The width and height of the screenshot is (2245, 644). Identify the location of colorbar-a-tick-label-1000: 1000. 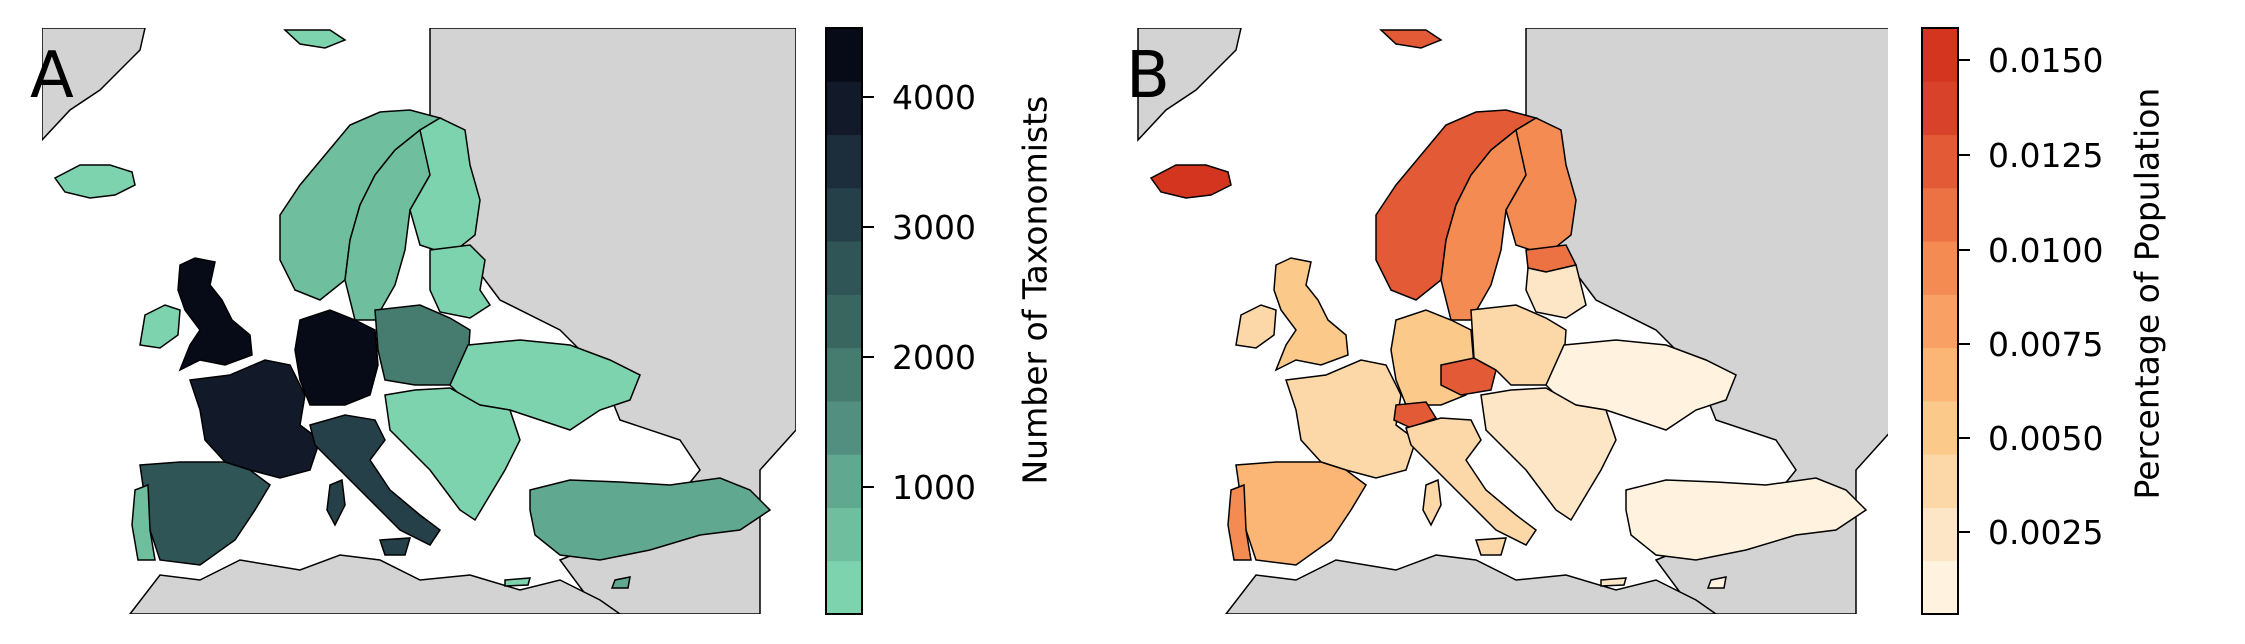
(934, 487).